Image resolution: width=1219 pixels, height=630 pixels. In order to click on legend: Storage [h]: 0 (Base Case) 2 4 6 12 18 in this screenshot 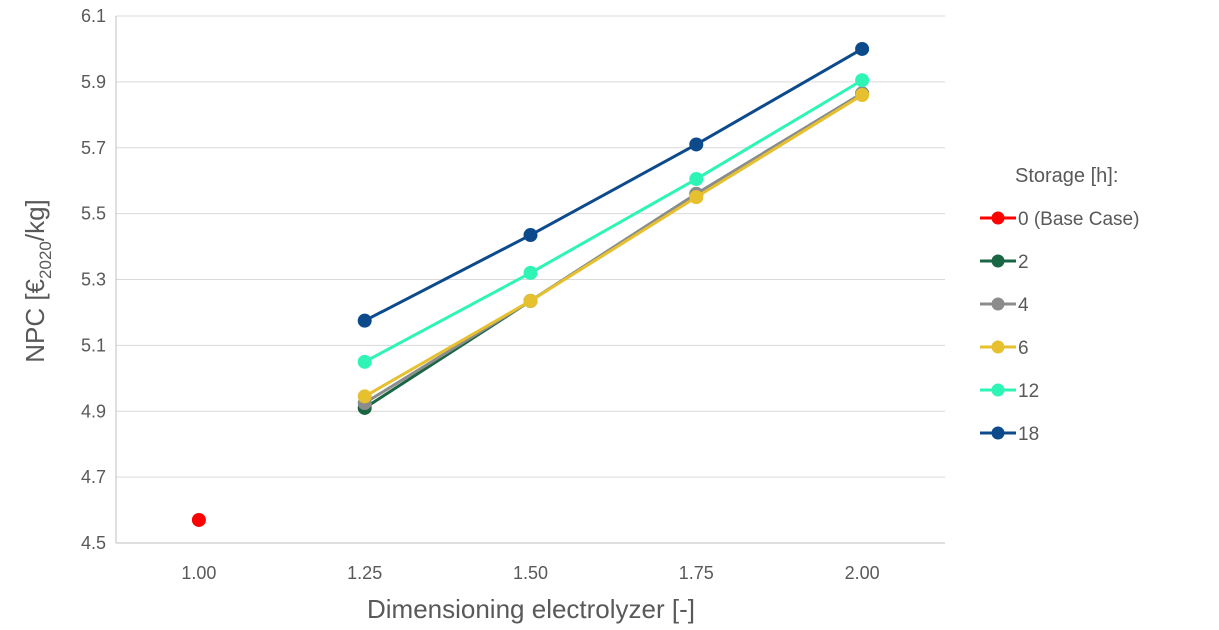, I will do `click(1059, 305)`.